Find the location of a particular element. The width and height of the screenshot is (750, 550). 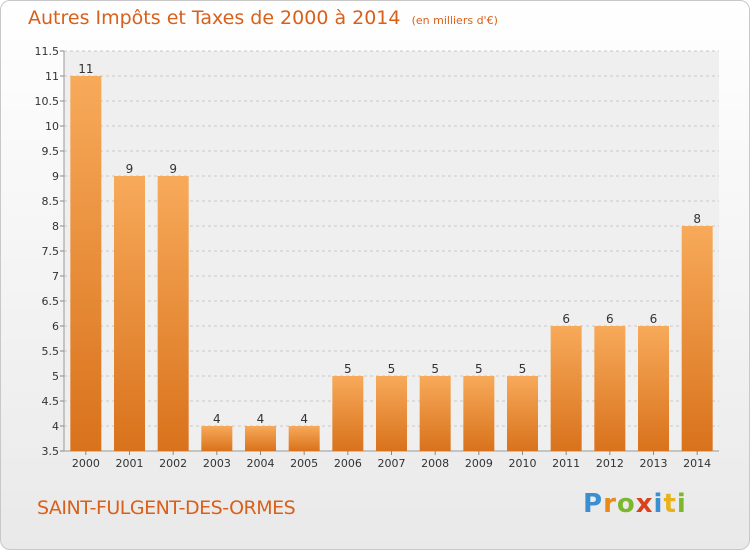

bar-2009 is located at coordinates (479, 413).